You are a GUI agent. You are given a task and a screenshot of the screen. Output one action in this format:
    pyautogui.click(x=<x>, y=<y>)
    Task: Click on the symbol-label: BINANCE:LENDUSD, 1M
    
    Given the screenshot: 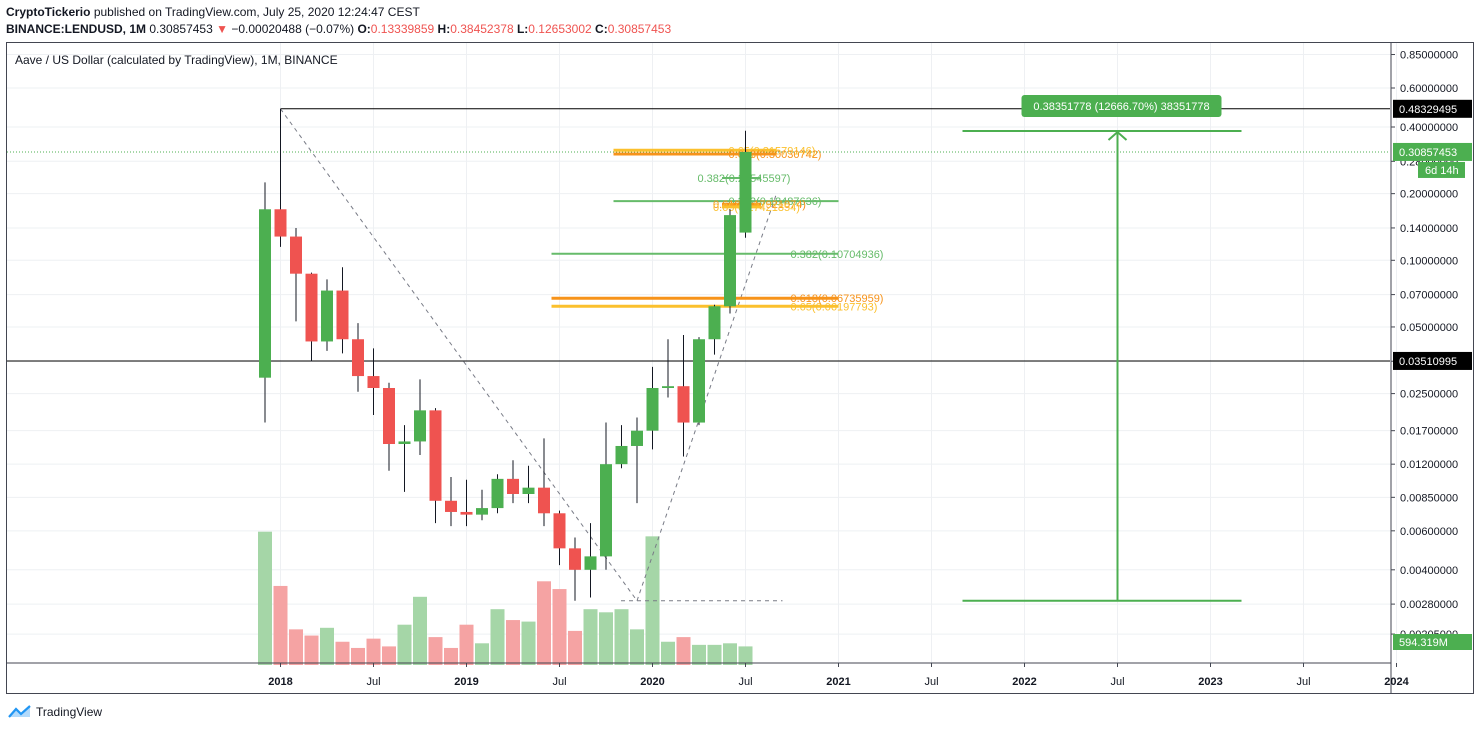 What is the action you would take?
    pyautogui.click(x=76, y=29)
    